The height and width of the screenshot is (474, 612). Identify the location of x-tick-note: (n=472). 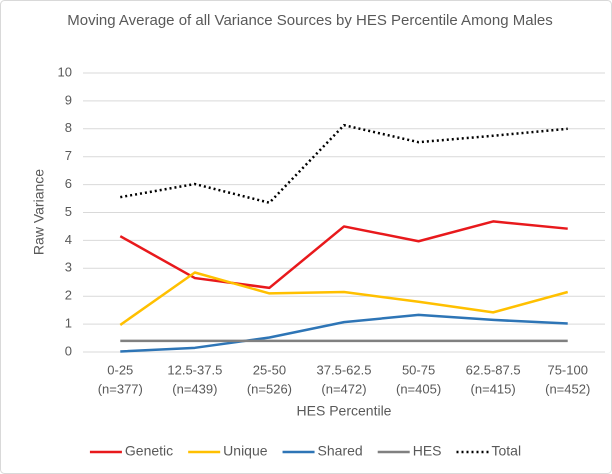
(343, 388).